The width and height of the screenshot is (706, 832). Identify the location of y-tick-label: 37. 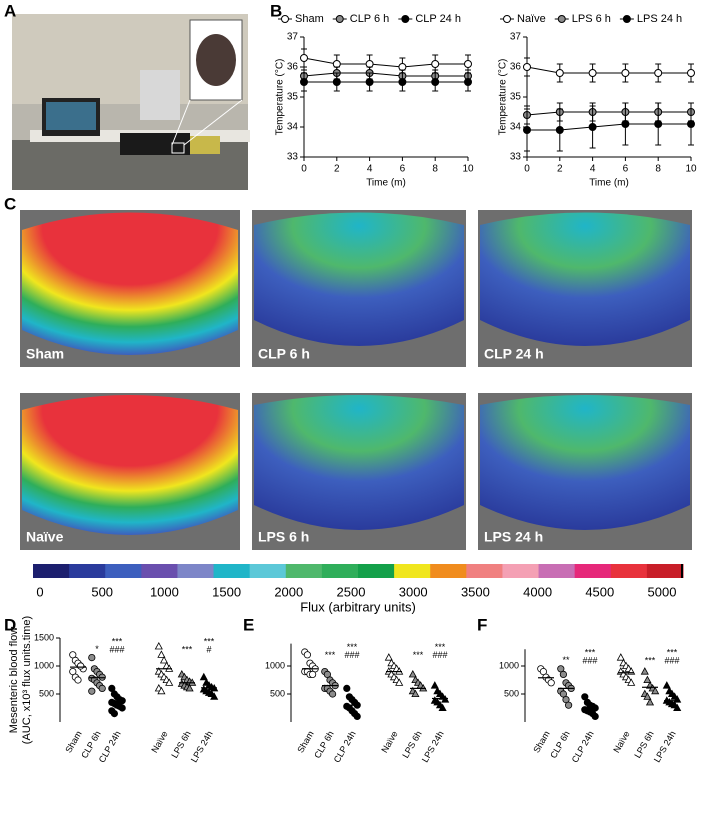
(516, 37).